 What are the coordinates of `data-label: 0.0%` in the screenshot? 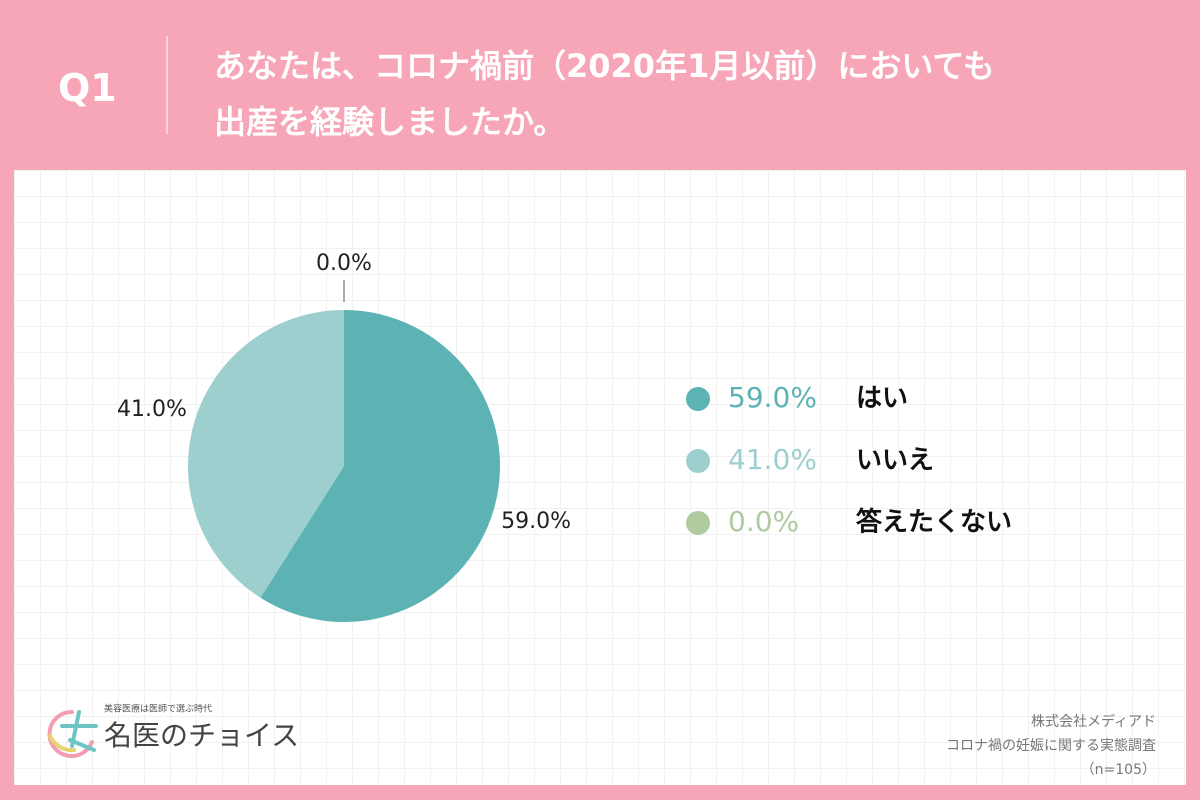 It's located at (344, 263).